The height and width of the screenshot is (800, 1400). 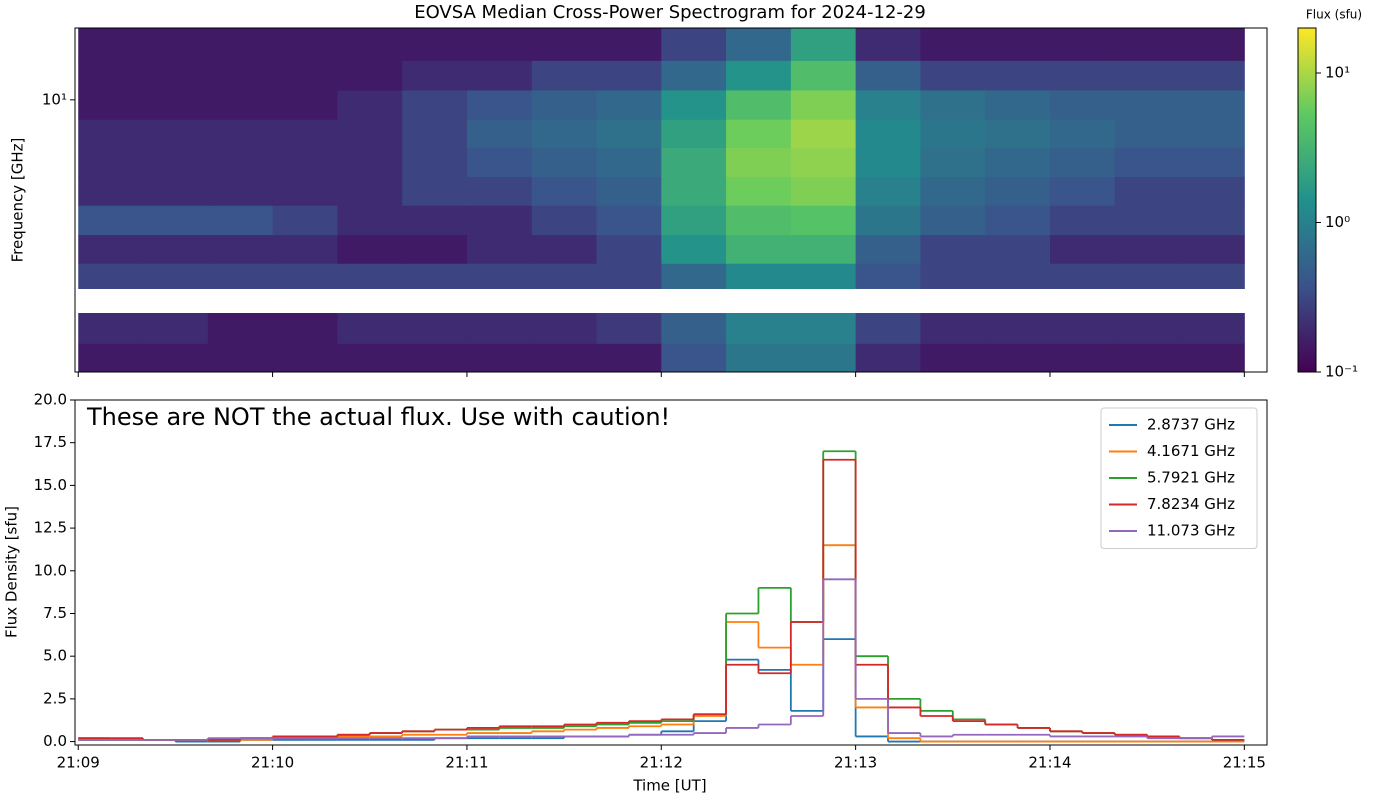 What do you see at coordinates (50, 400) in the screenshot?
I see `y-tick-label: 20.0` at bounding box center [50, 400].